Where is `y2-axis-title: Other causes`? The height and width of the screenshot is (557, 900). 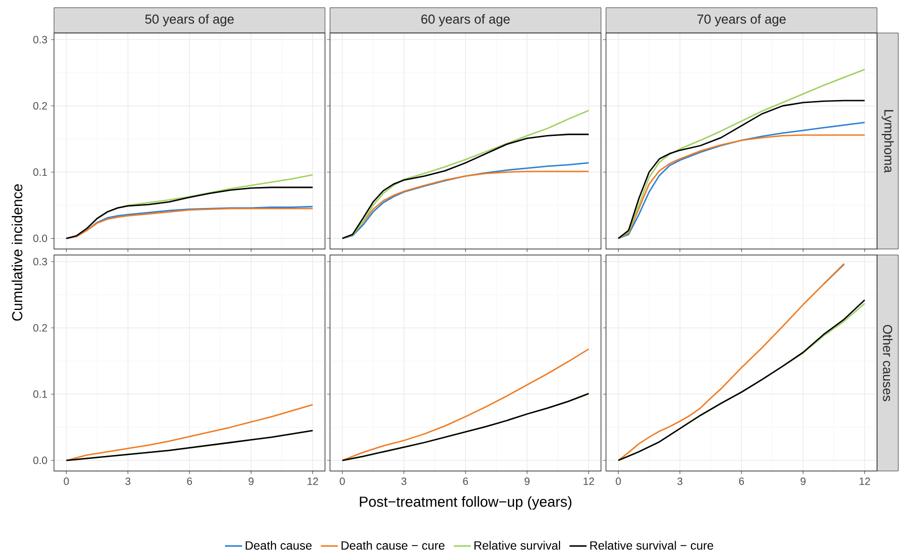
y2-axis-title: Other causes is located at coordinates (887, 363).